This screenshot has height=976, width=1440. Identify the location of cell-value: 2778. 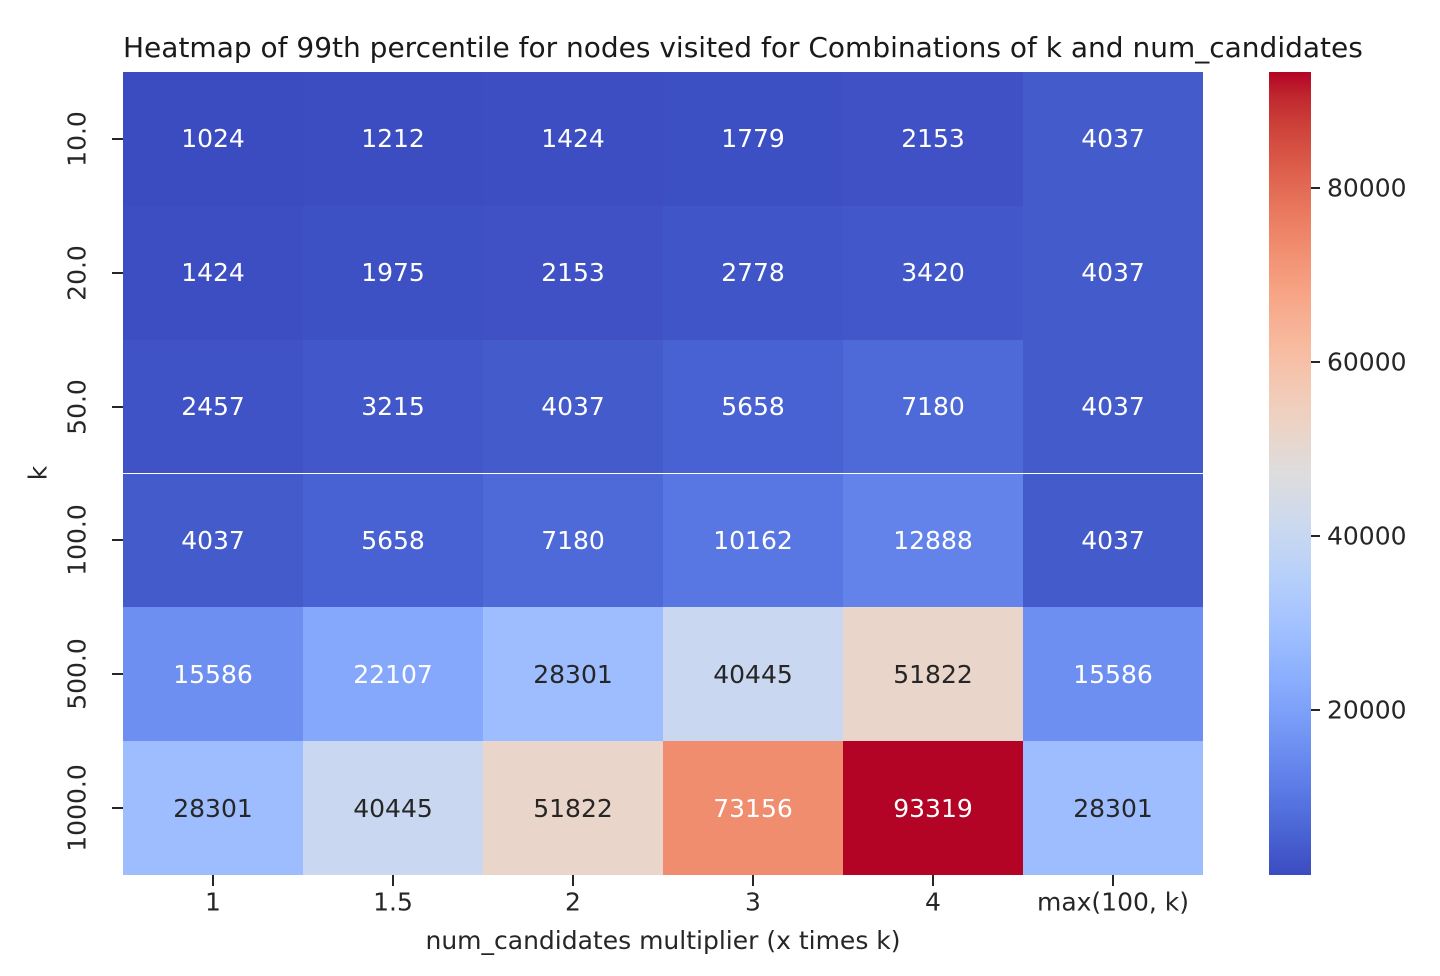
(753, 273).